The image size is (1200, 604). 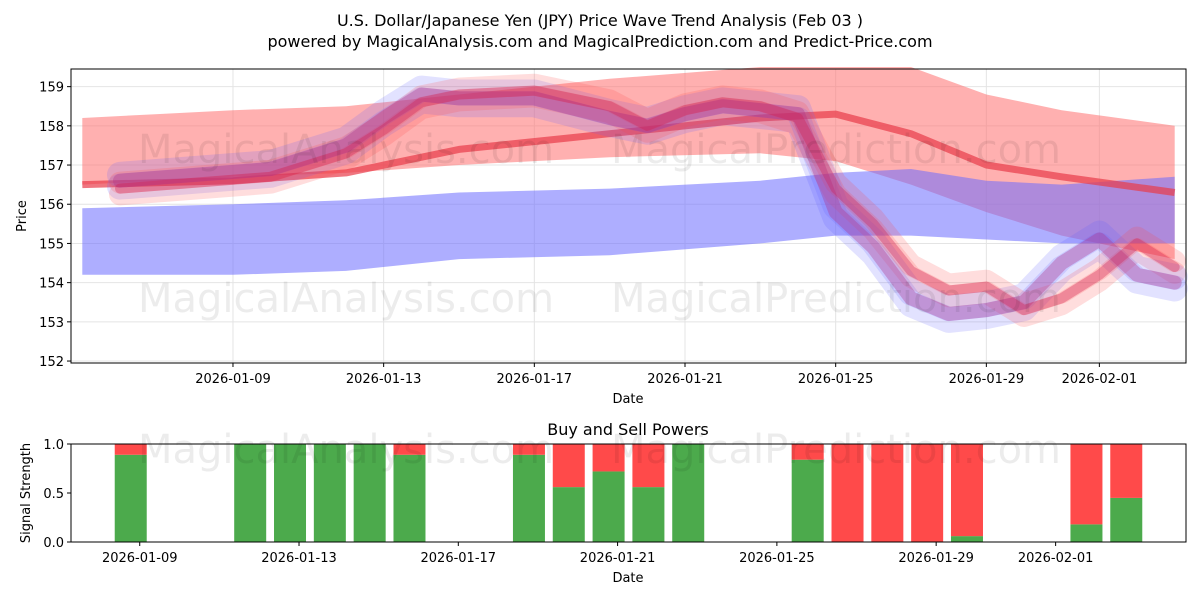 What do you see at coordinates (346, 299) in the screenshot?
I see `watermark-analysis-mid: MagicalAnalysis.com` at bounding box center [346, 299].